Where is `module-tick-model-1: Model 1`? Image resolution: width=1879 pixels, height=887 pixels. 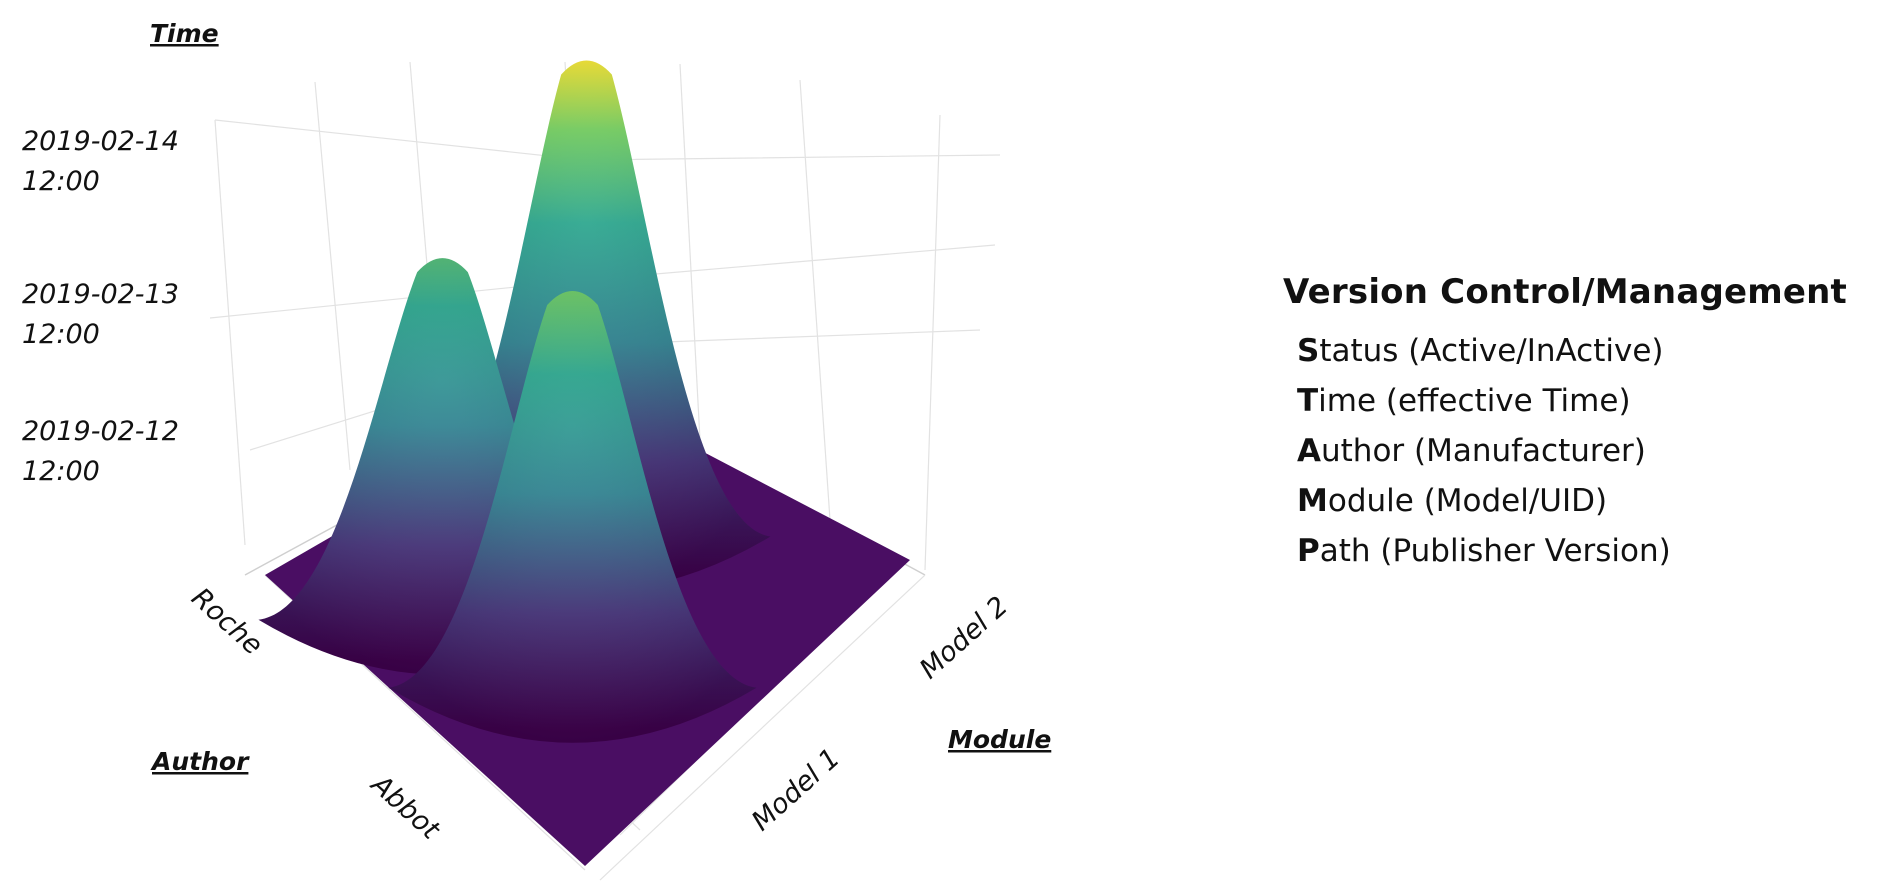 module-tick-model-1: Model 1 is located at coordinates (796, 790).